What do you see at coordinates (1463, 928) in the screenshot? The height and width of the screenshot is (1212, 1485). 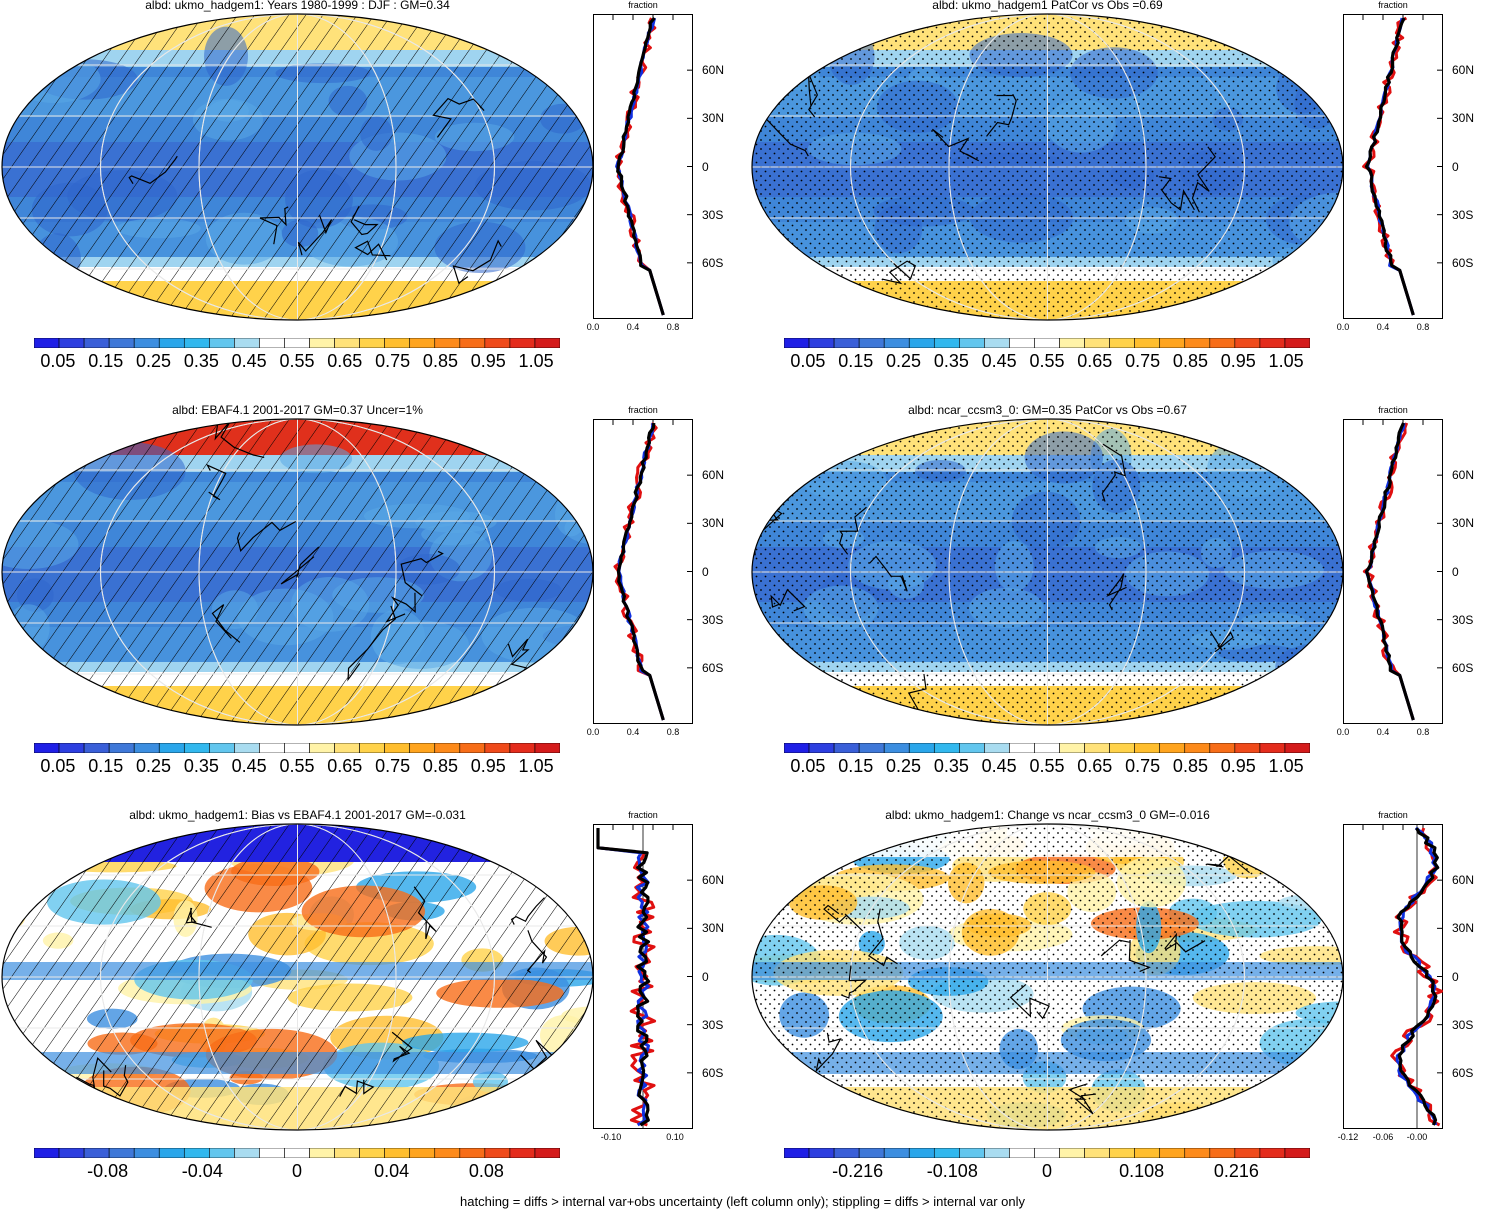 I see `lat-tick-label: 30N` at bounding box center [1463, 928].